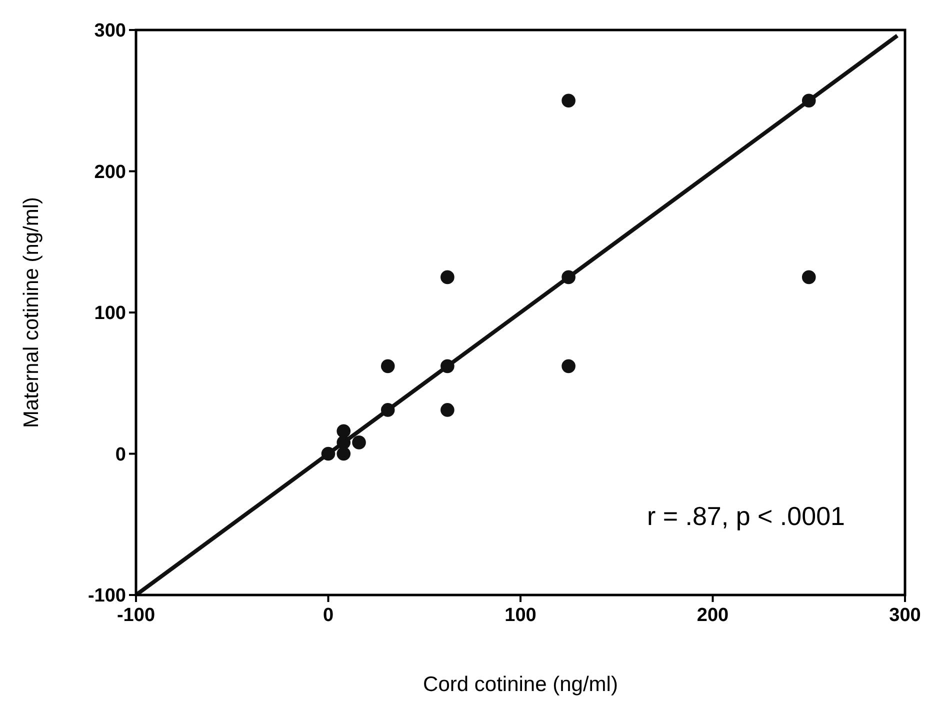 This screenshot has width=950, height=719. I want to click on y-tick-label: 300, so click(110, 31).